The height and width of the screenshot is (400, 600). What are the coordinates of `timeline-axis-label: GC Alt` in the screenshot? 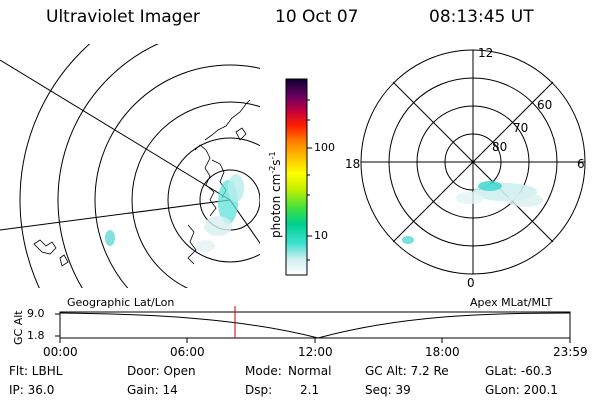 It's located at (18, 327).